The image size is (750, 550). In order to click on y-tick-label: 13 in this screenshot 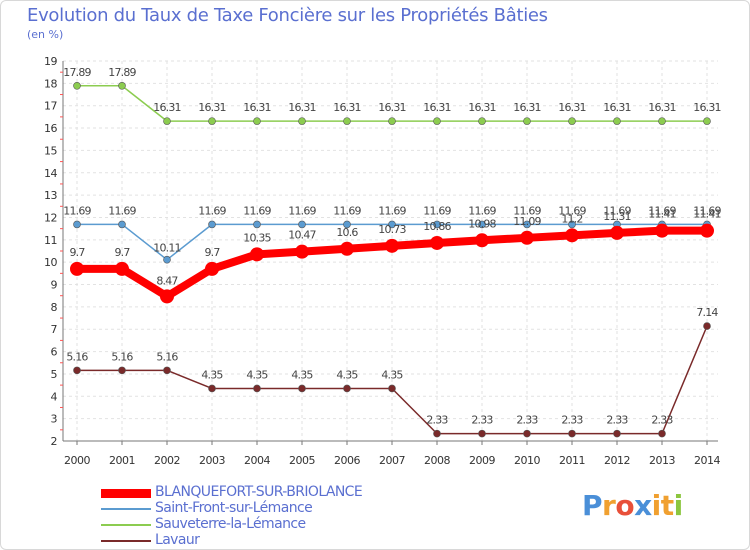, I will do `click(50, 195)`.